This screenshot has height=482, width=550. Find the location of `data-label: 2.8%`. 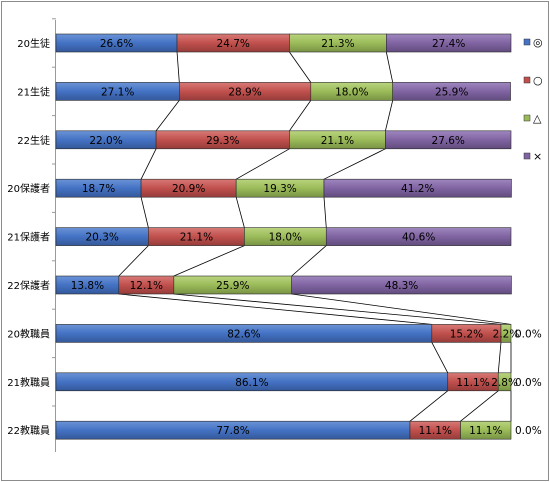

data-label: 2.8% is located at coordinates (504, 383).